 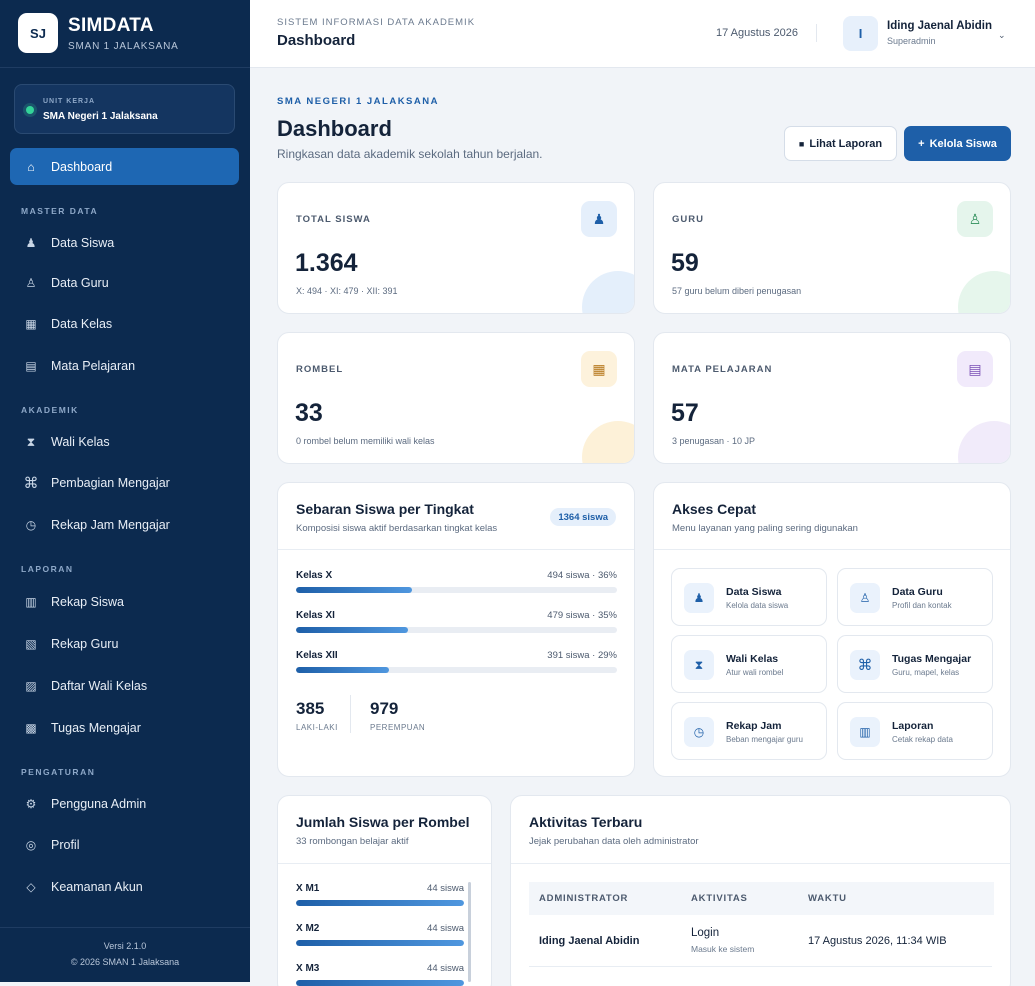 I want to click on male-label: LAKI-LAKI, so click(x=317, y=727).